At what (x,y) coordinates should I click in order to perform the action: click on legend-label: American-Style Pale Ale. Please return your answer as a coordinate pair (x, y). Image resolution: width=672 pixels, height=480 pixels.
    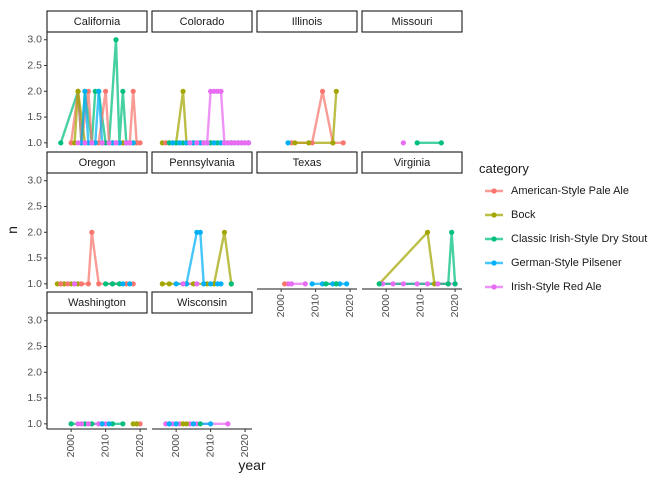
    Looking at the image, I should click on (570, 191).